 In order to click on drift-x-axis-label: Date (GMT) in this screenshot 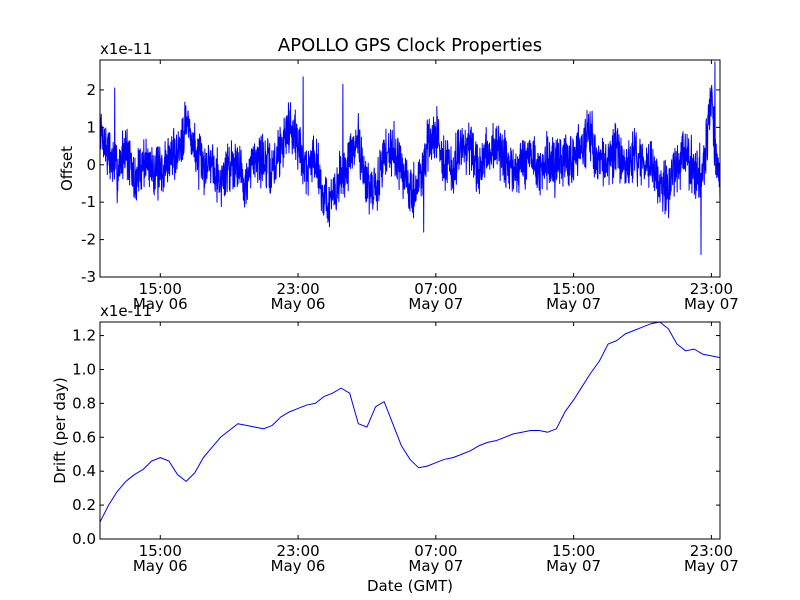, I will do `click(410, 586)`.